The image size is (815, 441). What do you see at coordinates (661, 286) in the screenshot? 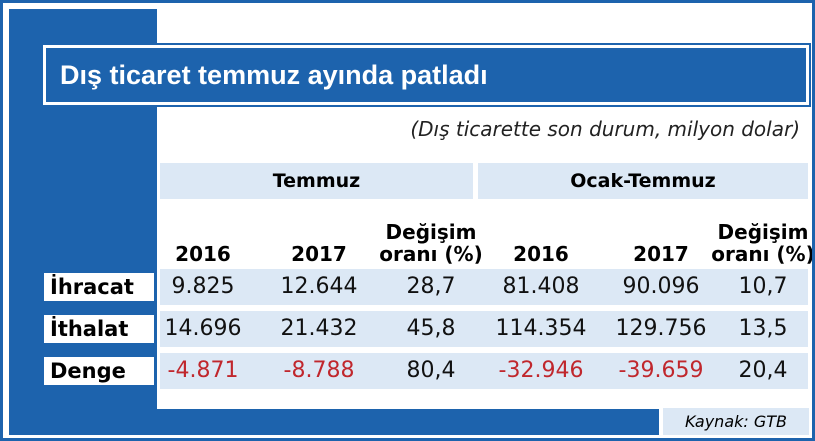
I see `cell: 90.096` at bounding box center [661, 286].